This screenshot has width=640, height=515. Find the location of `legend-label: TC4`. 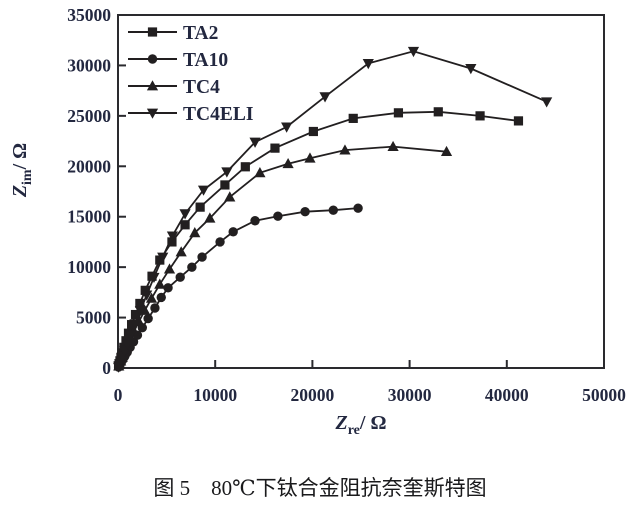

legend-label: TC4 is located at coordinates (201, 87).